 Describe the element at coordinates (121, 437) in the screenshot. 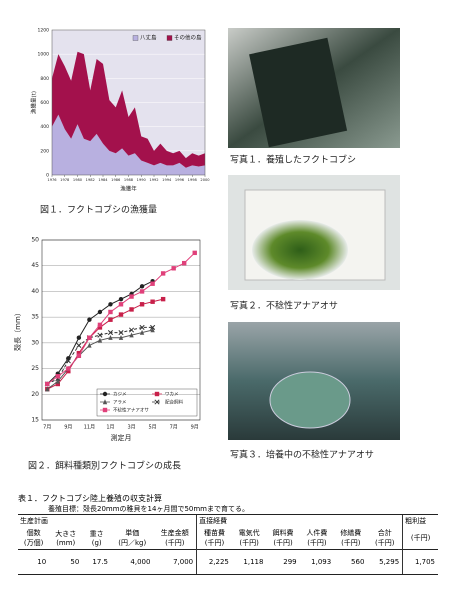

I see `x-axis-label: 測定月` at that location.